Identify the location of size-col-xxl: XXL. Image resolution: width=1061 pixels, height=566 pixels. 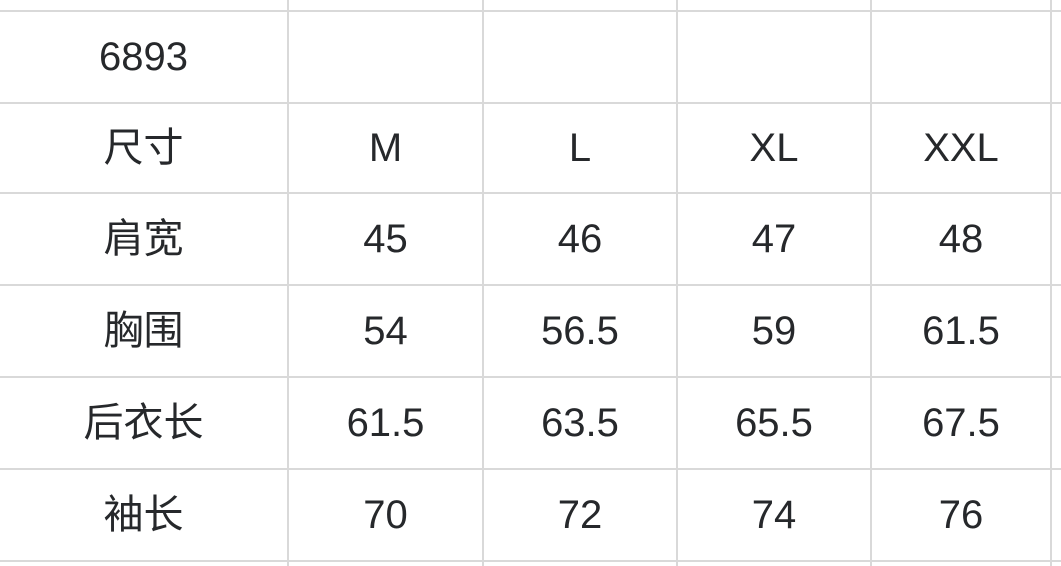
(961, 148).